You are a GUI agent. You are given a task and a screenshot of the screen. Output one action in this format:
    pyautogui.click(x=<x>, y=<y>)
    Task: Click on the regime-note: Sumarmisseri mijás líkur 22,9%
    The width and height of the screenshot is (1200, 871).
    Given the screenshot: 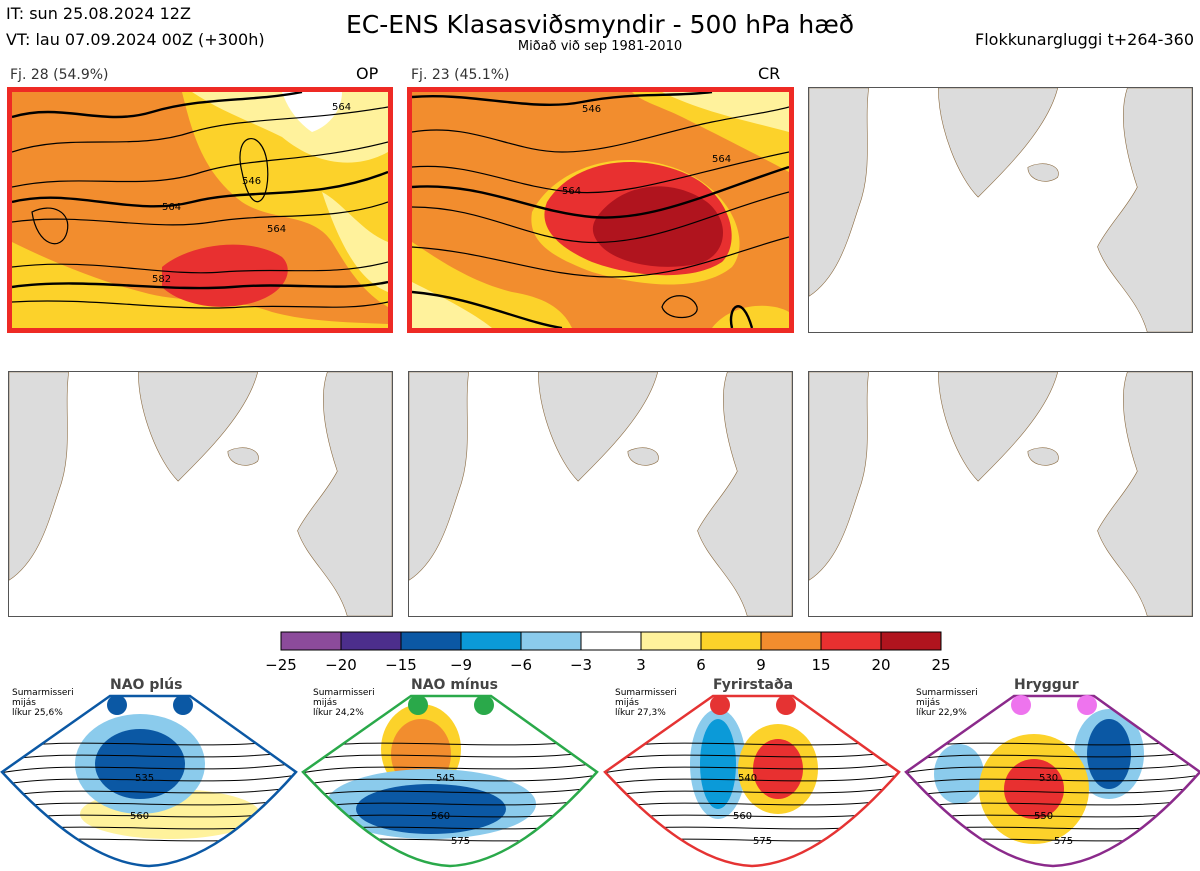 What is the action you would take?
    pyautogui.click(x=947, y=703)
    